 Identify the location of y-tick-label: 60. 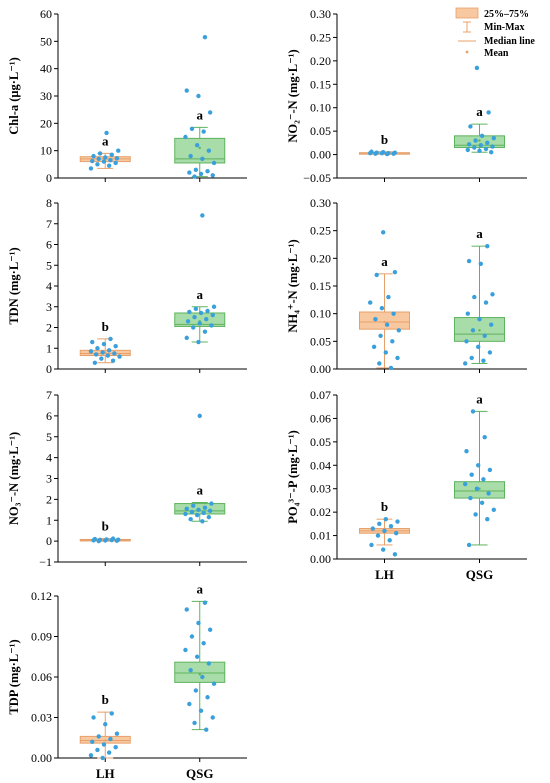
(46, 14).